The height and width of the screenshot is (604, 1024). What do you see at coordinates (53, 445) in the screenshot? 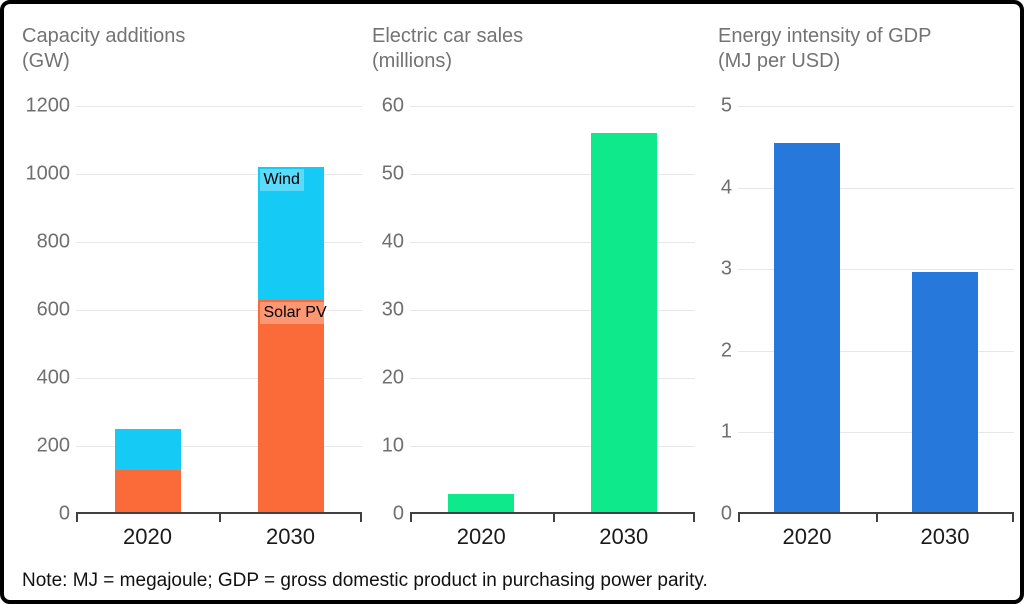
I see `y-tick-label: 200` at bounding box center [53, 445].